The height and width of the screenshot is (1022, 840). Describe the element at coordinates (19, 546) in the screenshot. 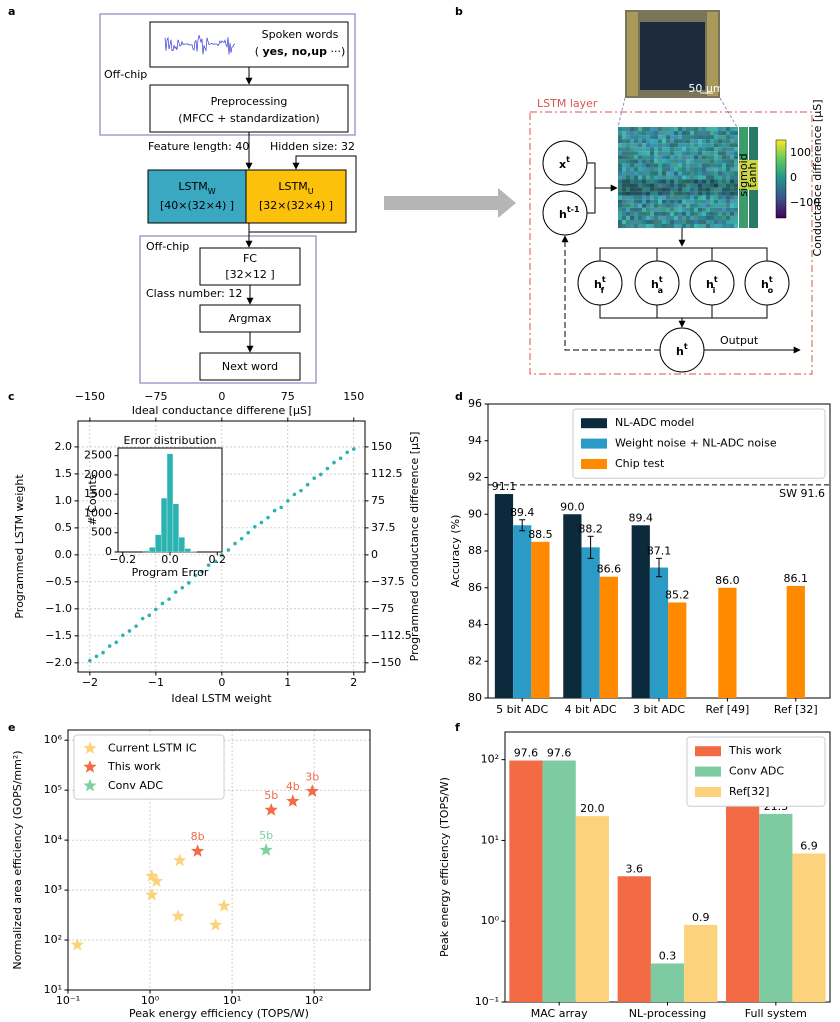

I see `y-axis-label: Programmed LSTM weight` at that location.